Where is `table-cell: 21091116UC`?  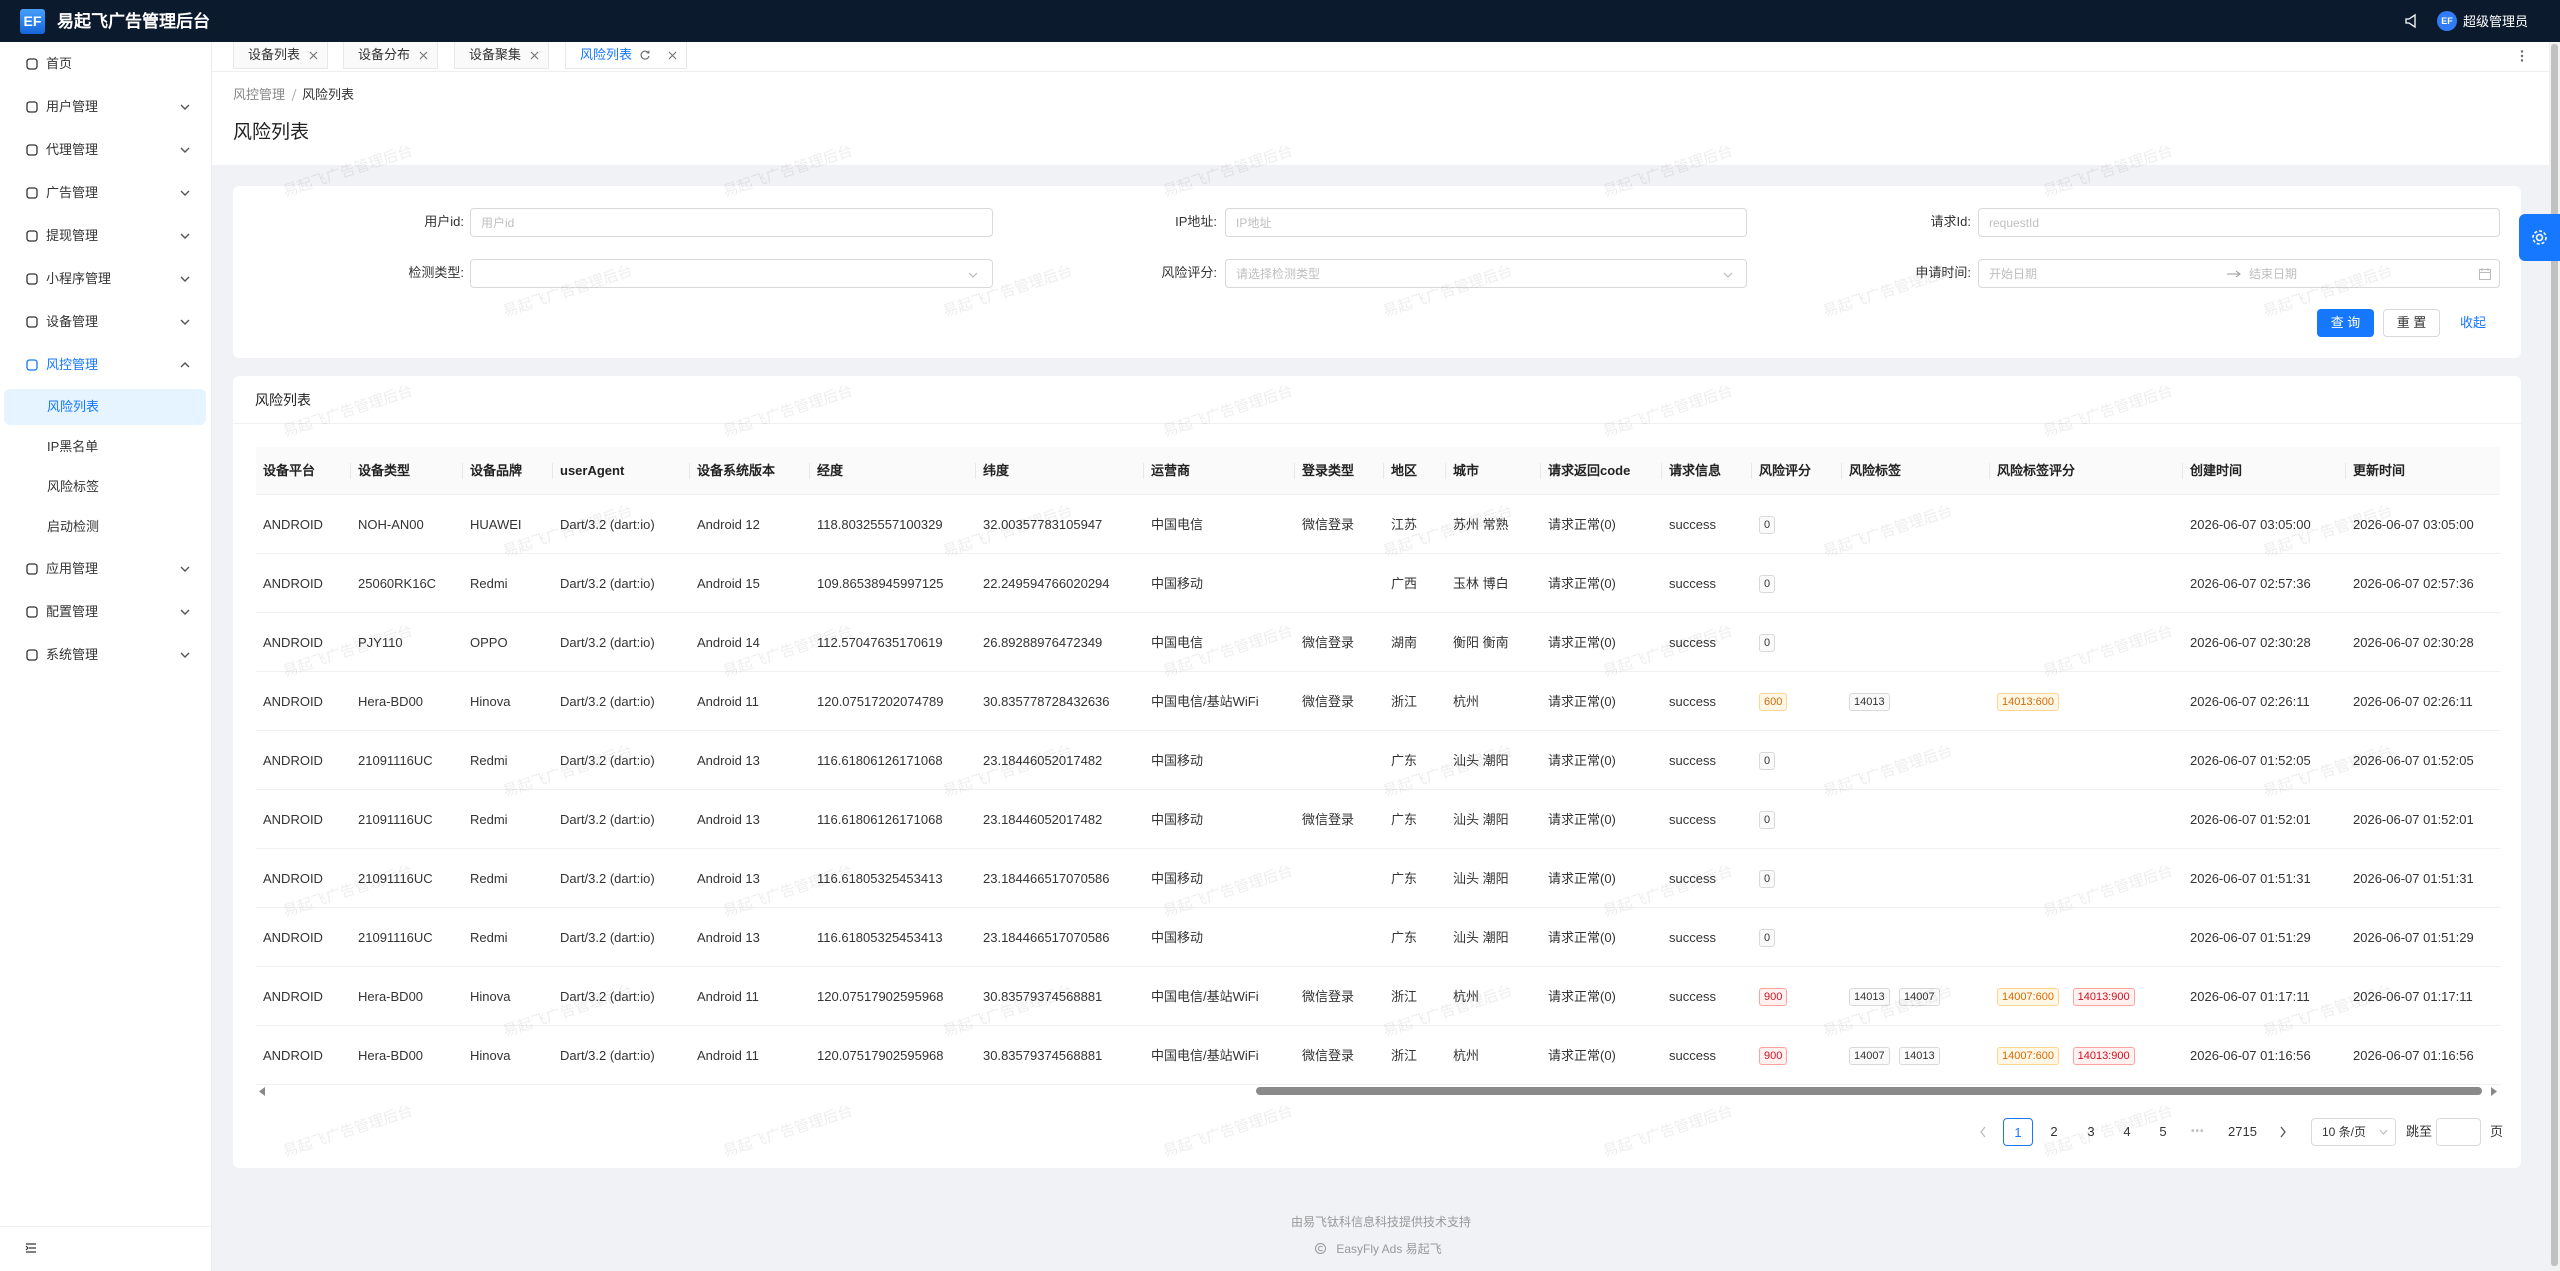 table-cell: 21091116UC is located at coordinates (395, 819).